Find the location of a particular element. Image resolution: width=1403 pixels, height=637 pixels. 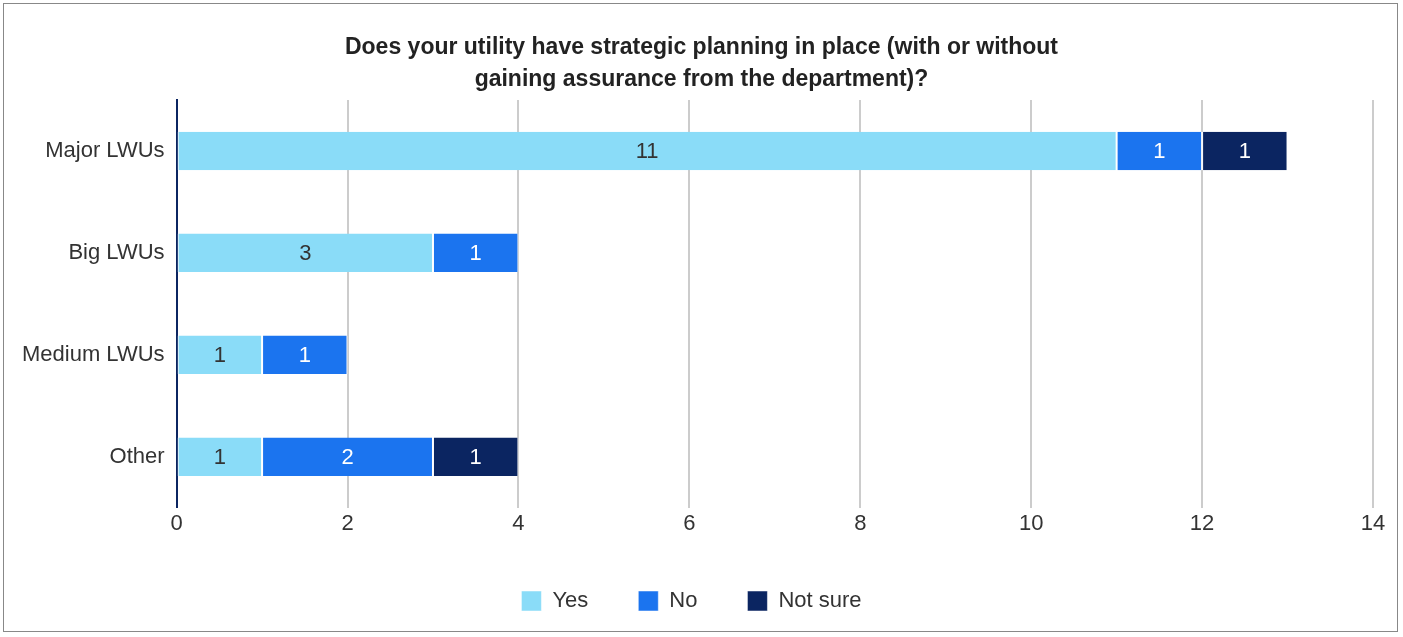

x-tick-label: 10 is located at coordinates (1031, 522).